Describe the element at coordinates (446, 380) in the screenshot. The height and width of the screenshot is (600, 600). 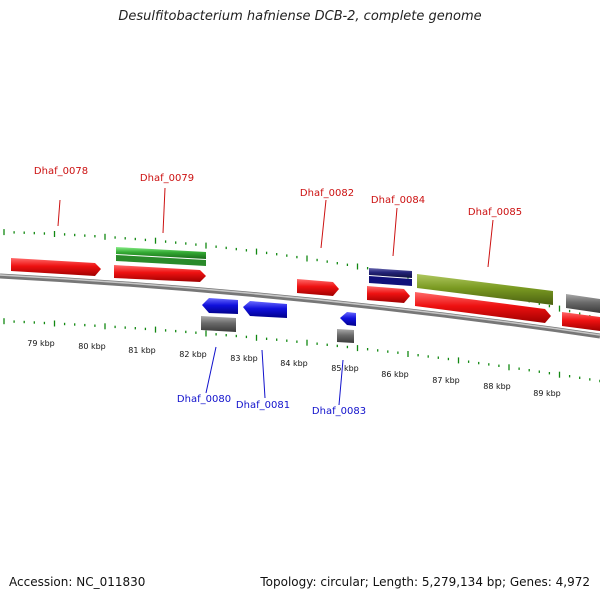
I see `kbp-label: 87 kbp` at that location.